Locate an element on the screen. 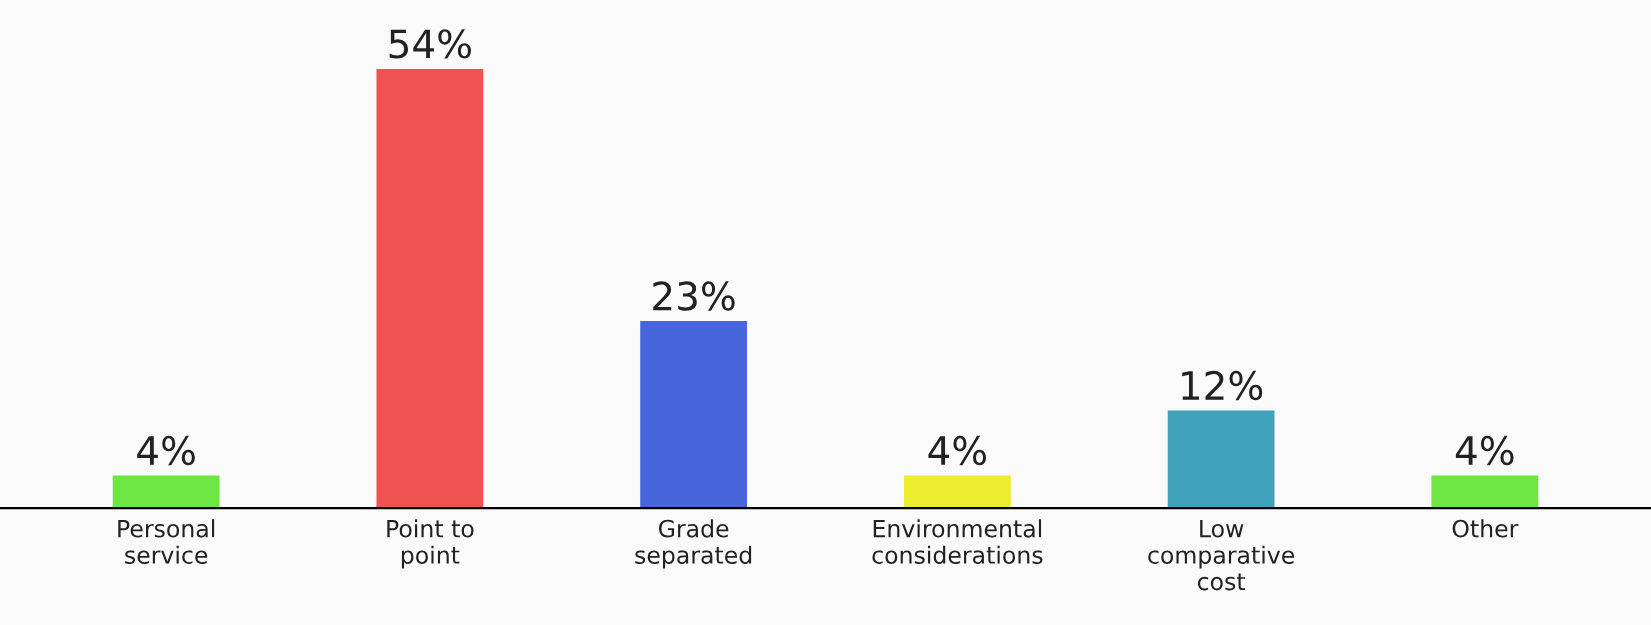 The width and height of the screenshot is (1651, 625). x-tick-label: Environmental considerations is located at coordinates (957, 541).